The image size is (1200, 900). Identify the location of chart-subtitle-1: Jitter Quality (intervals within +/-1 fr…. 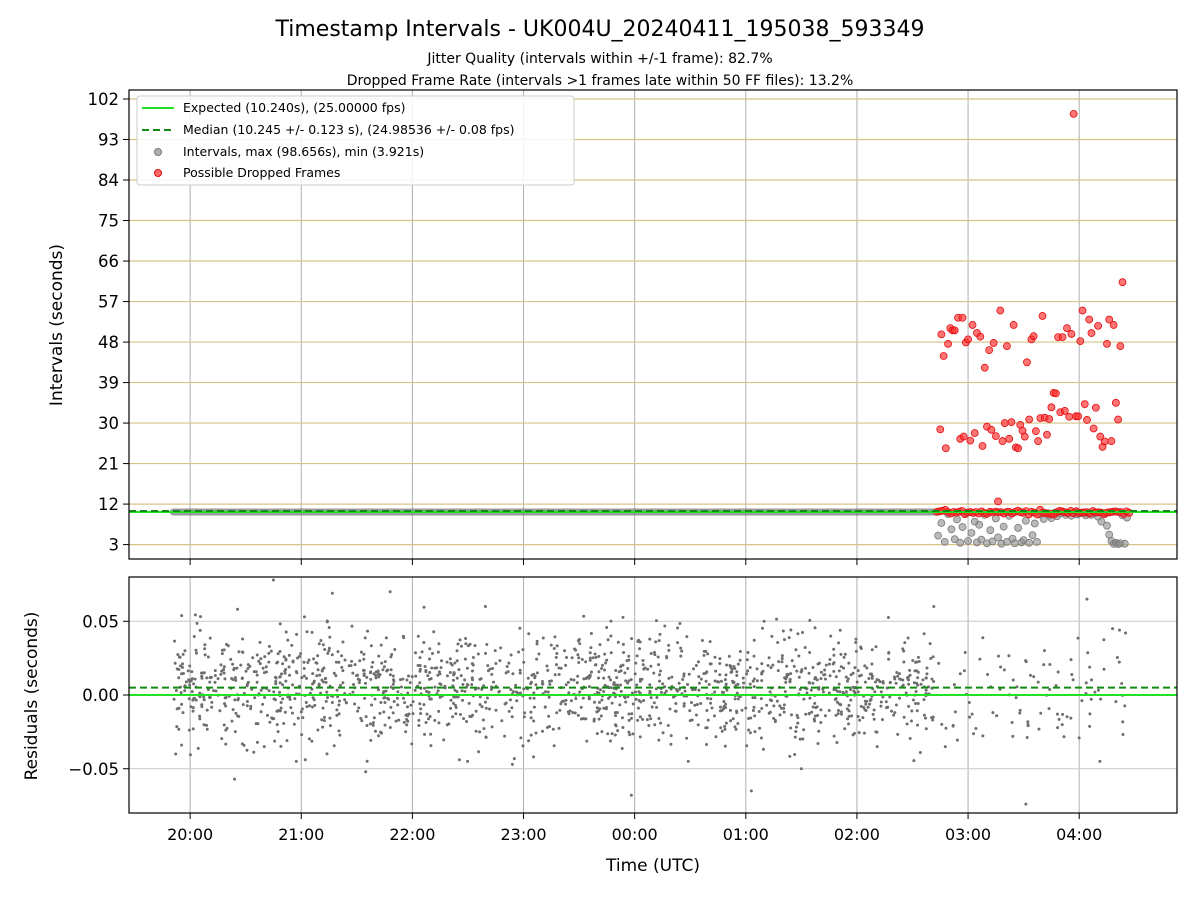
(599, 59).